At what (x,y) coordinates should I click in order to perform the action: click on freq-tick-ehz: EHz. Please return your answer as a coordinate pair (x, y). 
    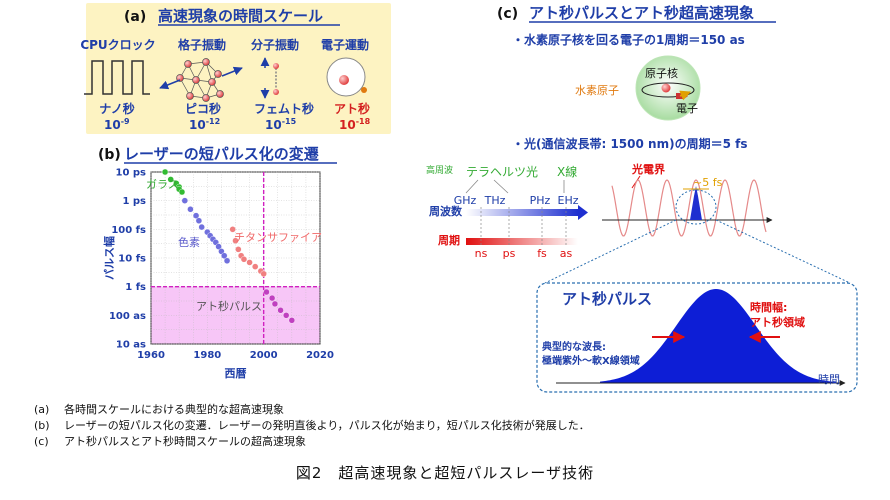
    Looking at the image, I should click on (568, 200).